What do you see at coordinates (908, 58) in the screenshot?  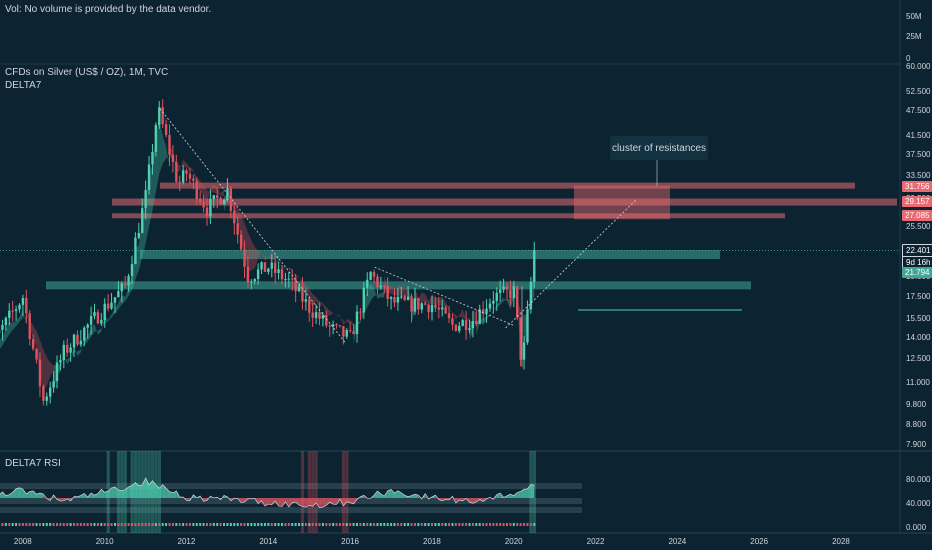 I see `volume-tick-0: 0` at bounding box center [908, 58].